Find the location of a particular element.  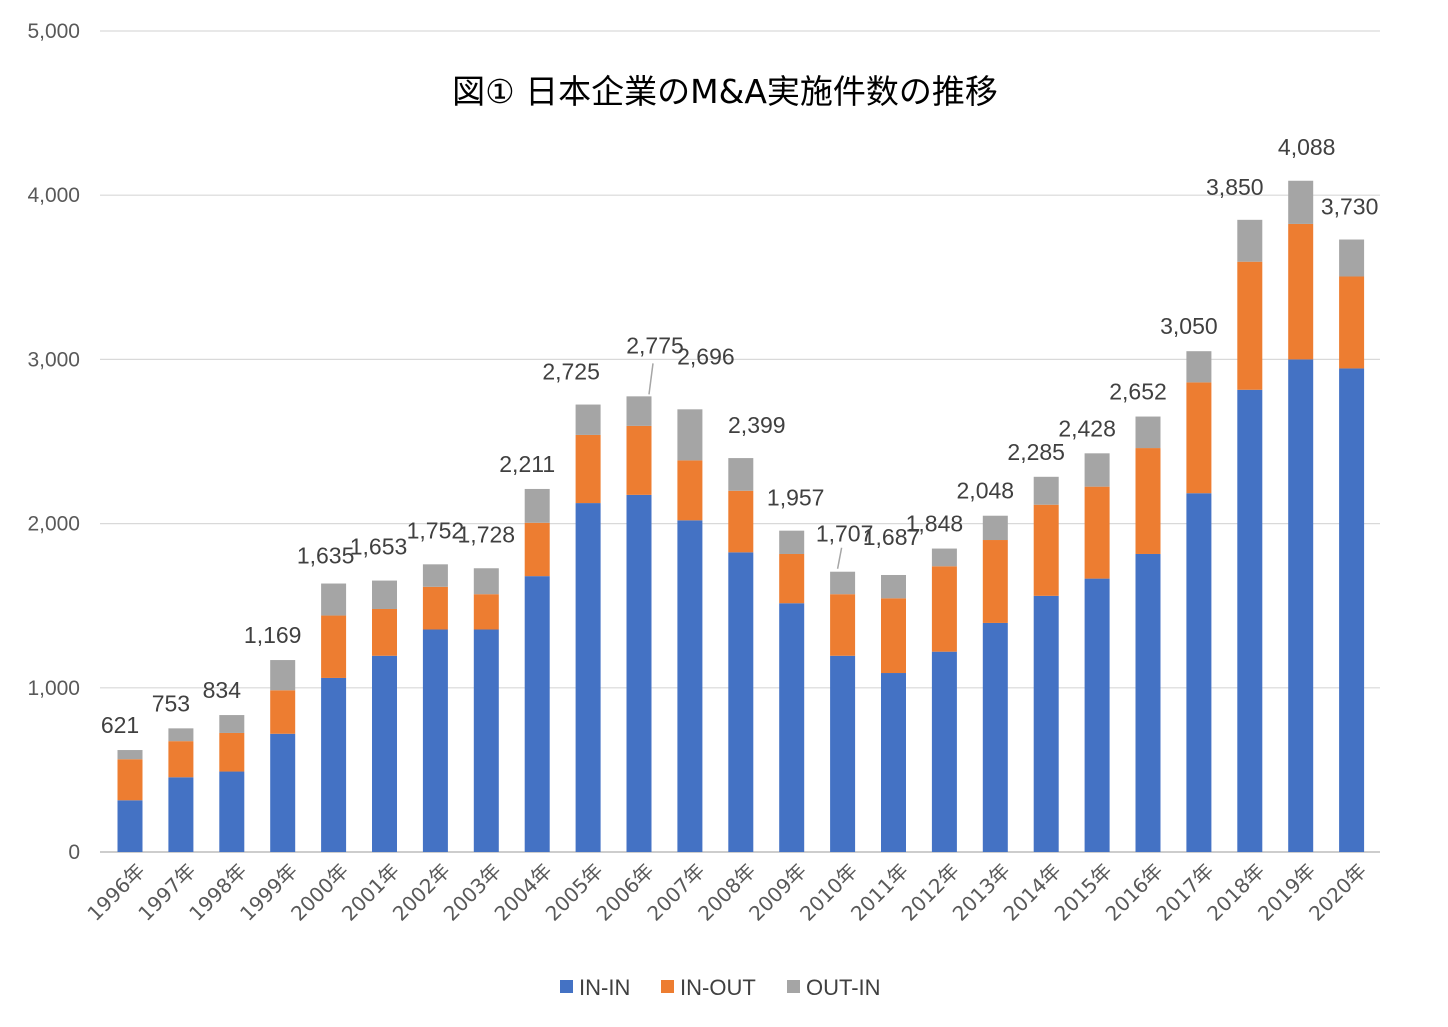

total-label: 834 is located at coordinates (222, 690).